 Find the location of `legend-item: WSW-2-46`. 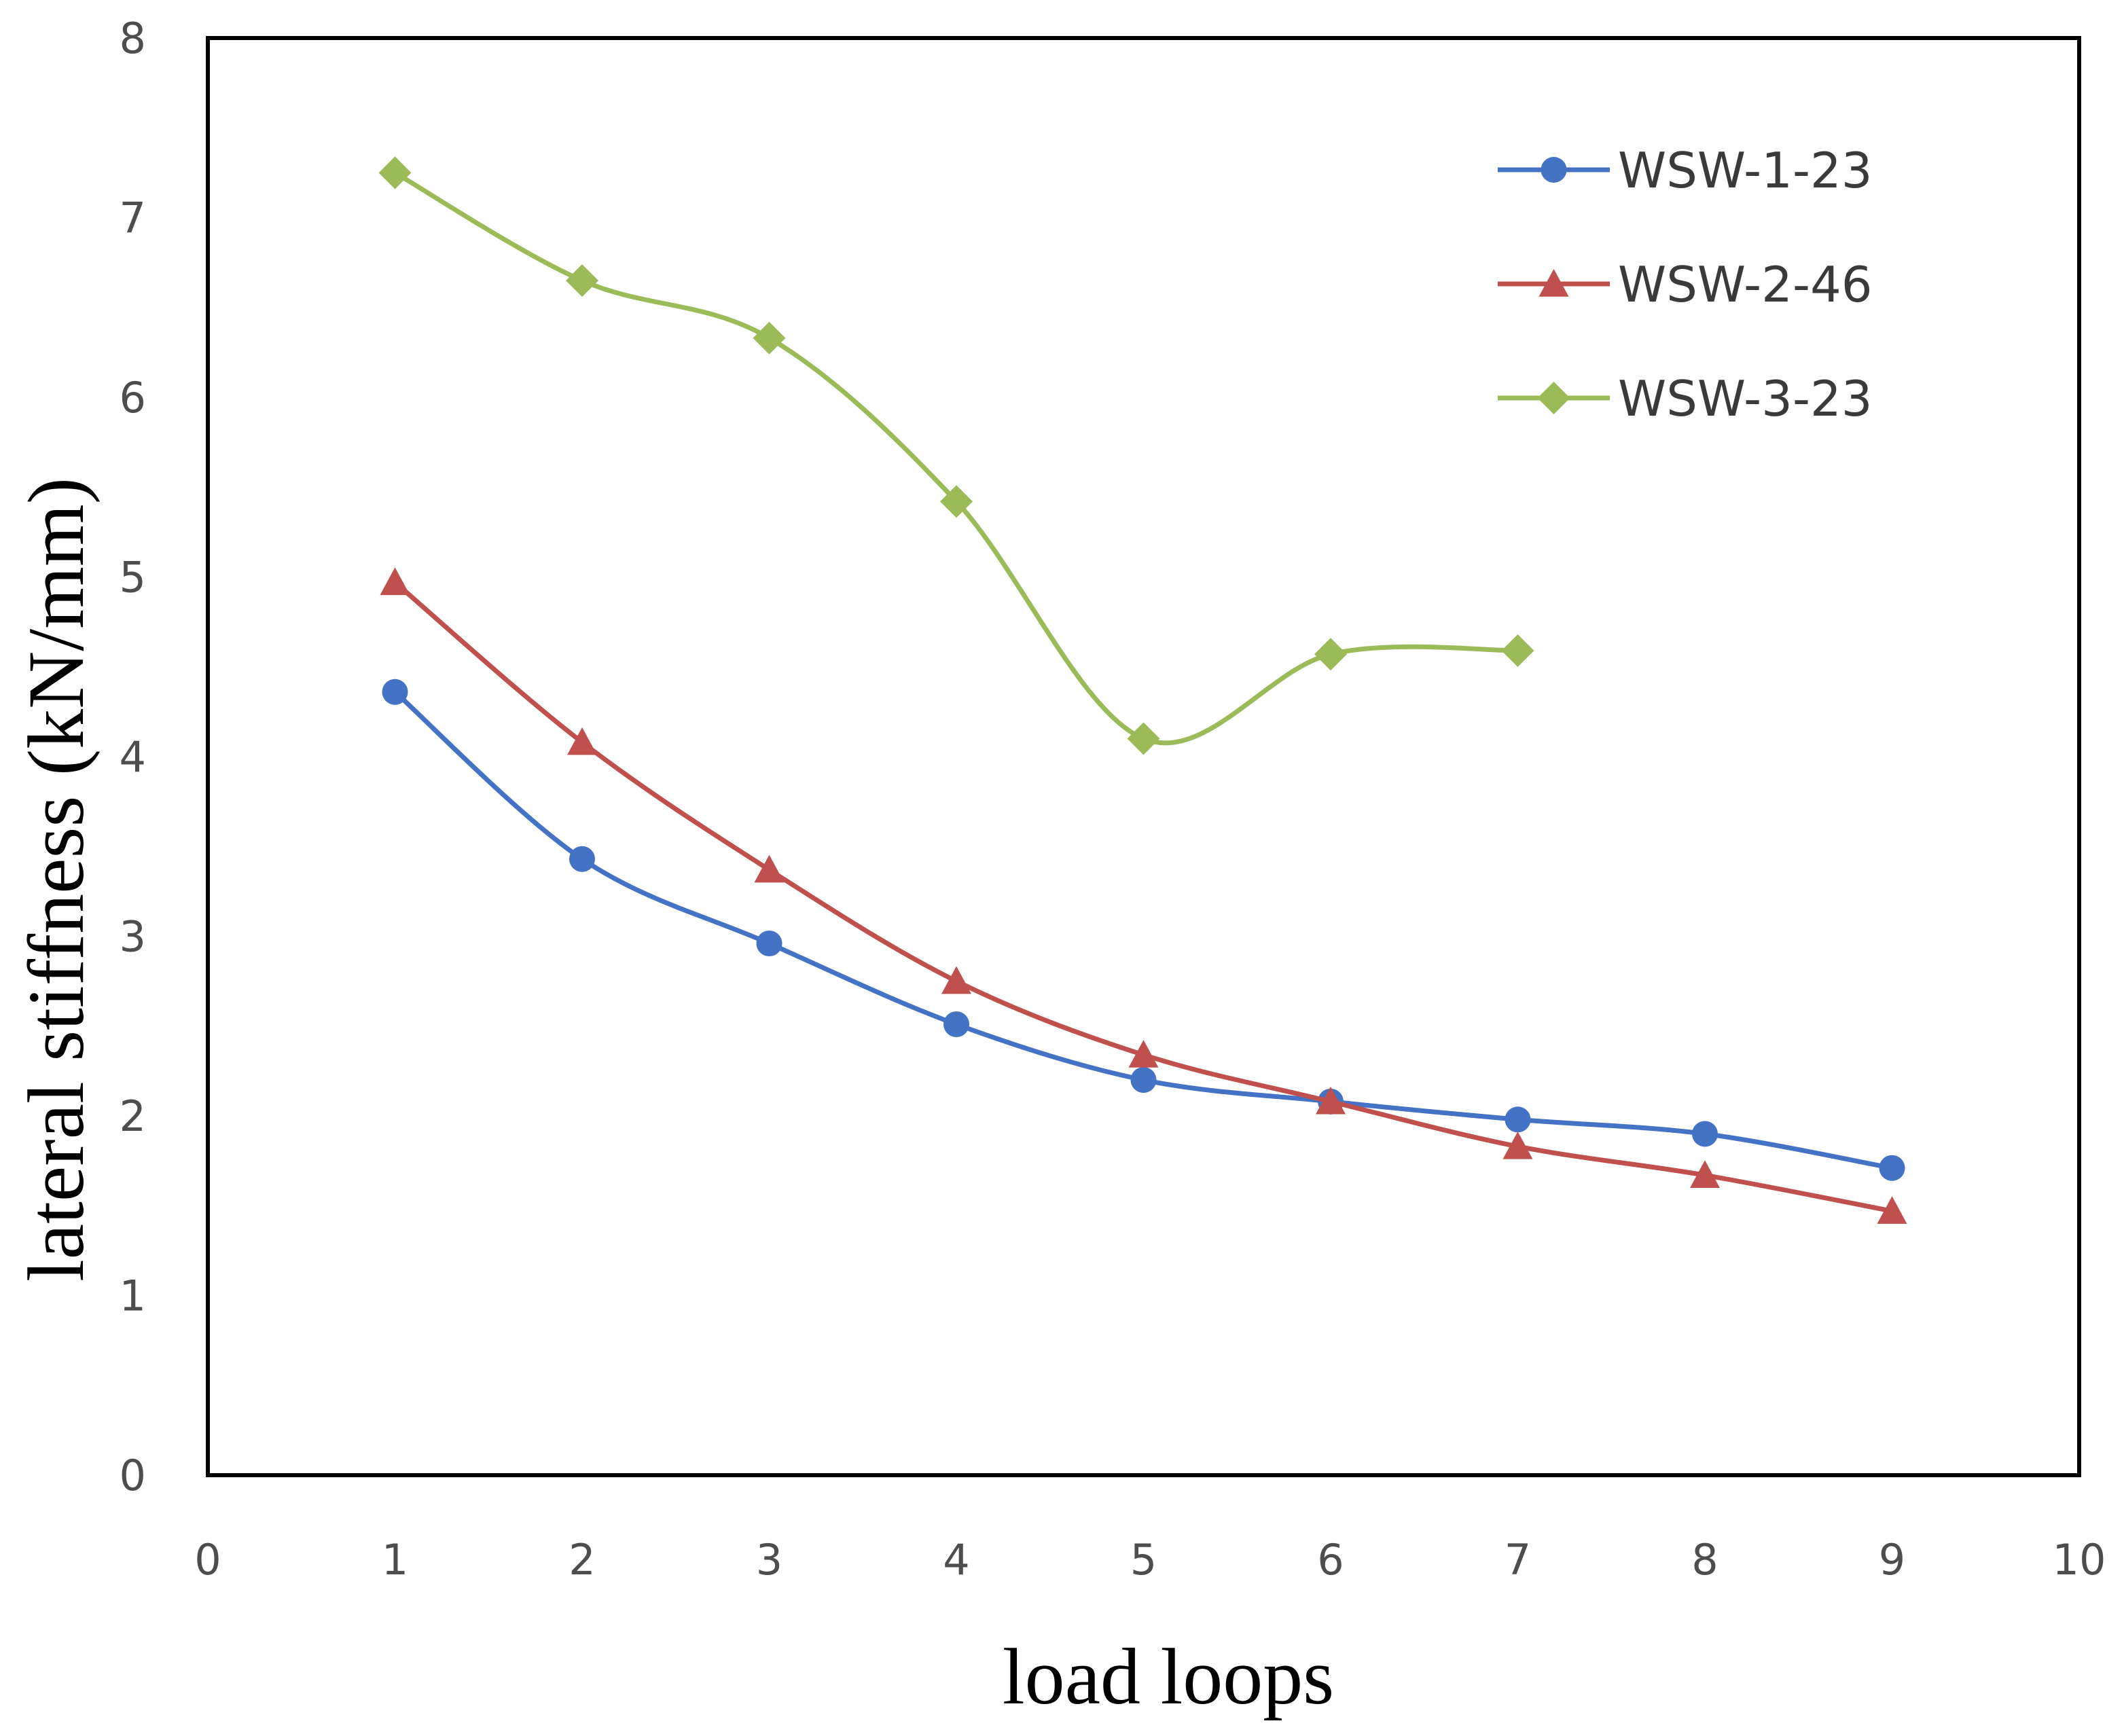

legend-item: WSW-2-46 is located at coordinates (1685, 284).